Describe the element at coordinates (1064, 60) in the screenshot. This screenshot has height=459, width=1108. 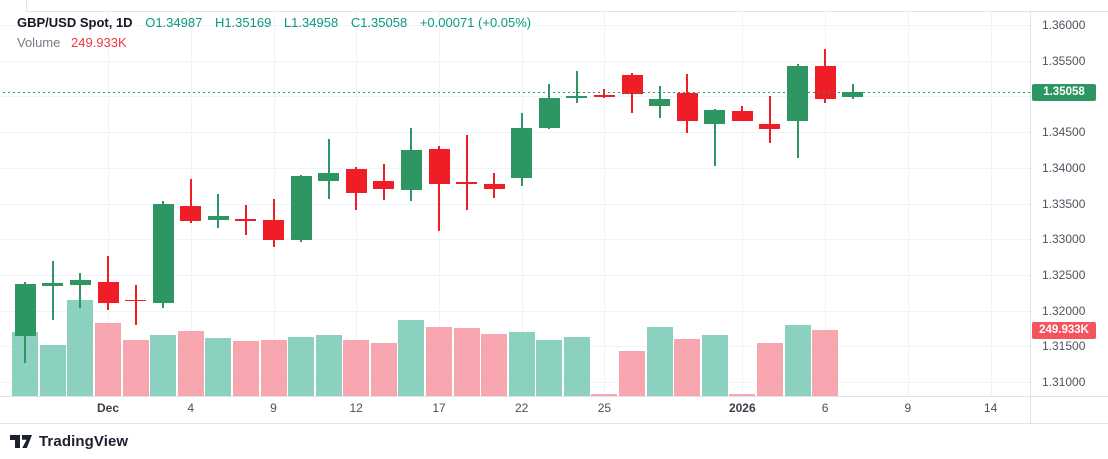
I see `price-axis-label: 1.35500` at that location.